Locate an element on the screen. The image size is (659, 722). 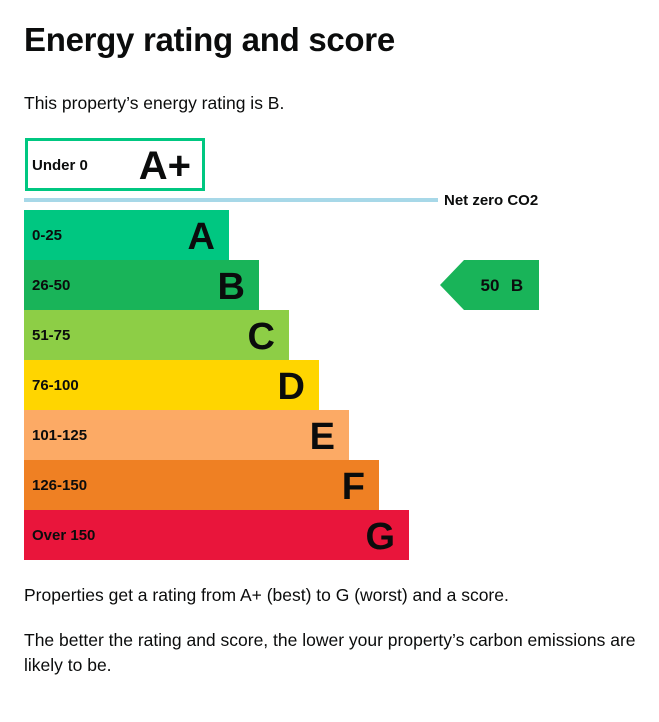
current-rating-marker: 50 B is located at coordinates (489, 285).